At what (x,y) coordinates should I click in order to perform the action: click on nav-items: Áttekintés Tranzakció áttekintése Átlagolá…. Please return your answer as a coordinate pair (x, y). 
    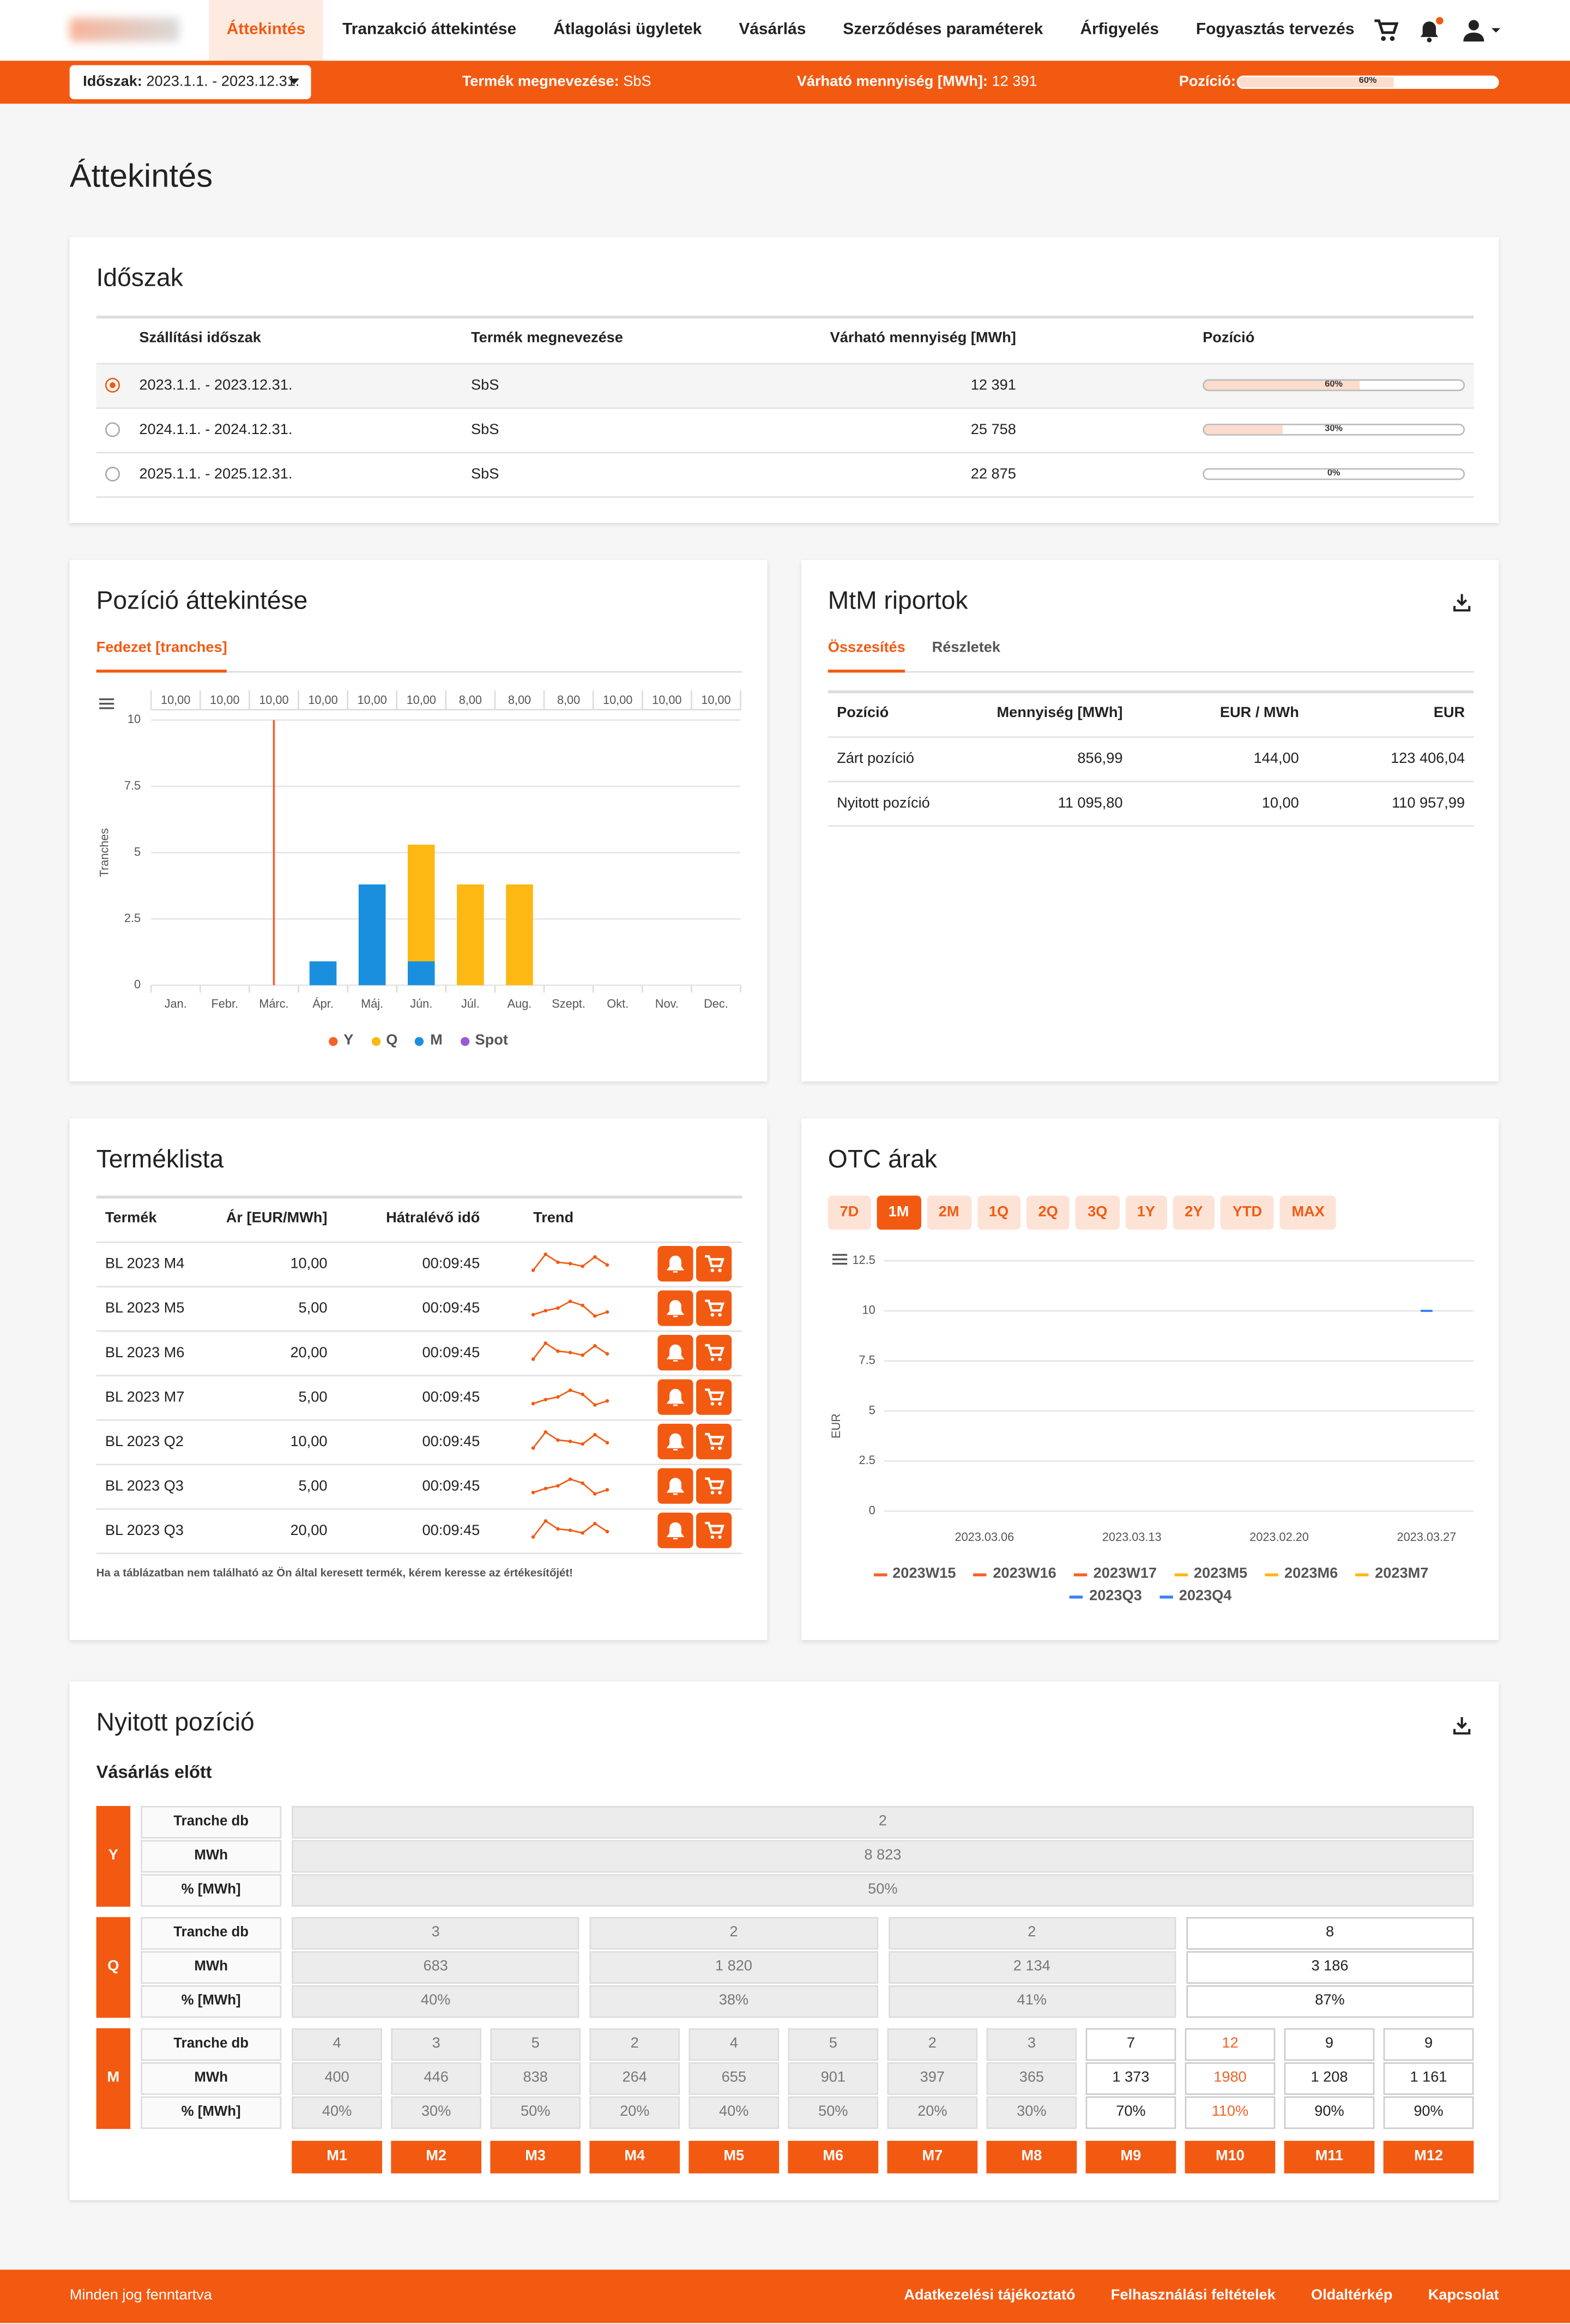
    Looking at the image, I should click on (790, 30).